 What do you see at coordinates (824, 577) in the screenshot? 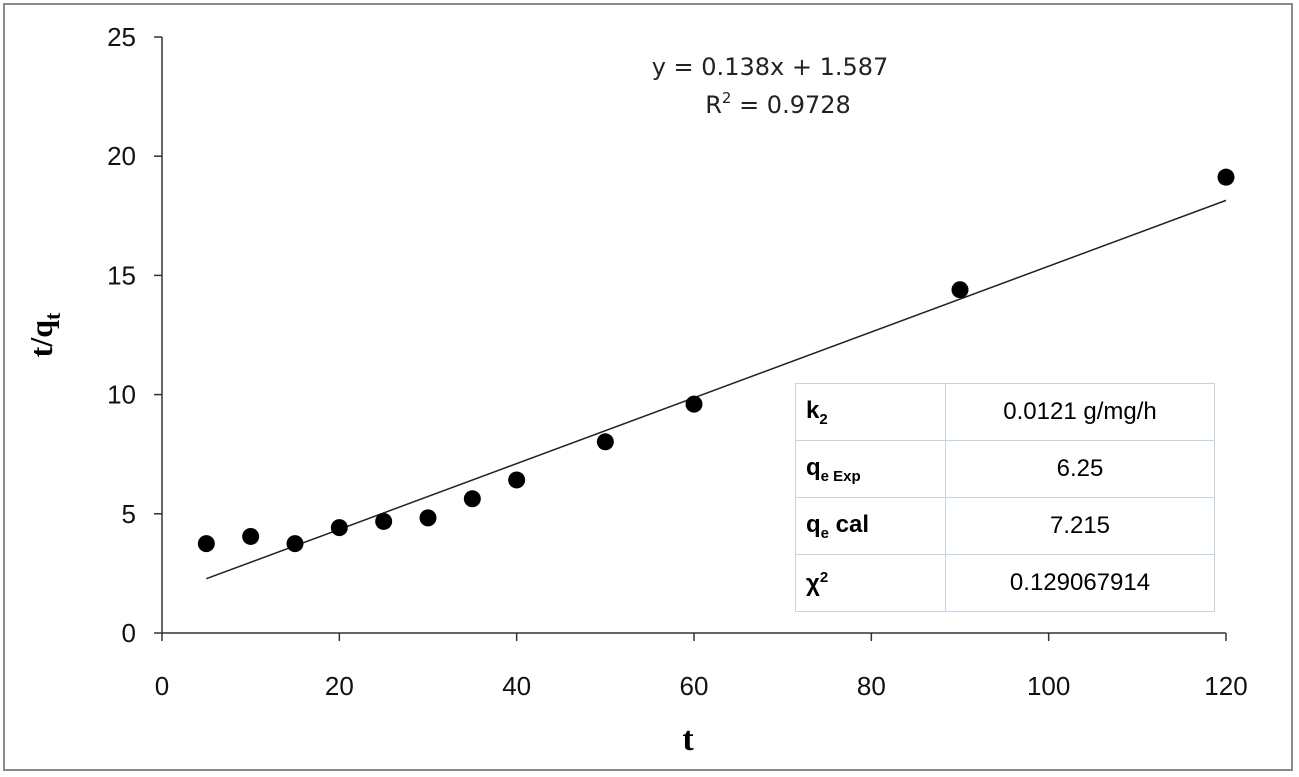
I see `parameter-superscript: 2` at bounding box center [824, 577].